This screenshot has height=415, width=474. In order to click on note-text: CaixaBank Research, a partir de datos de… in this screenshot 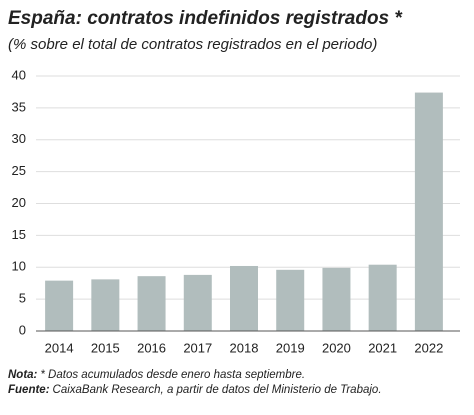, I will do `click(217, 390)`.